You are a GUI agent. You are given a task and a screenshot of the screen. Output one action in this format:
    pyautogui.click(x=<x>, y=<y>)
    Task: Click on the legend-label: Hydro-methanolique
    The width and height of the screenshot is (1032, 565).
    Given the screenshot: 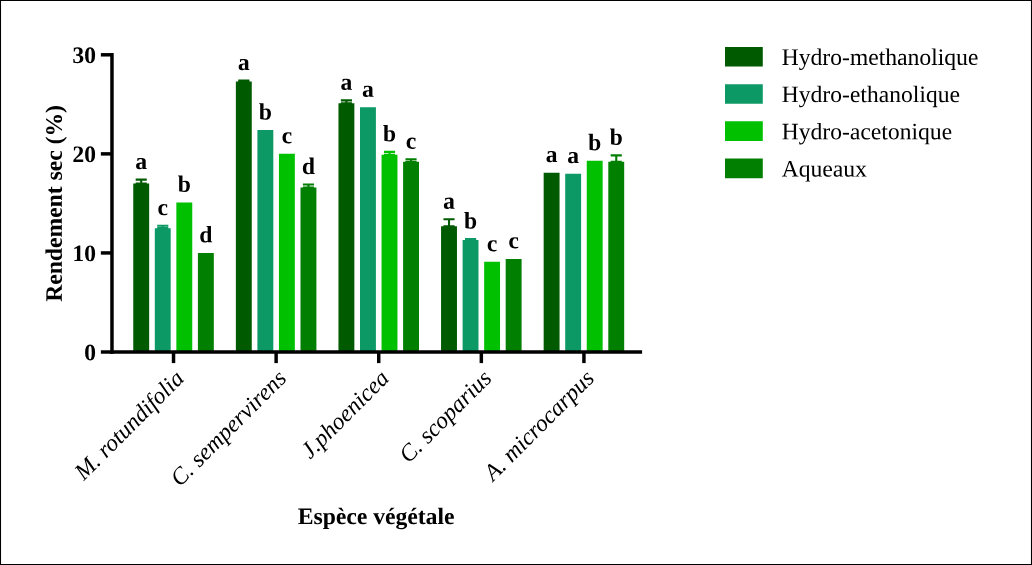 What is the action you would take?
    pyautogui.click(x=880, y=59)
    